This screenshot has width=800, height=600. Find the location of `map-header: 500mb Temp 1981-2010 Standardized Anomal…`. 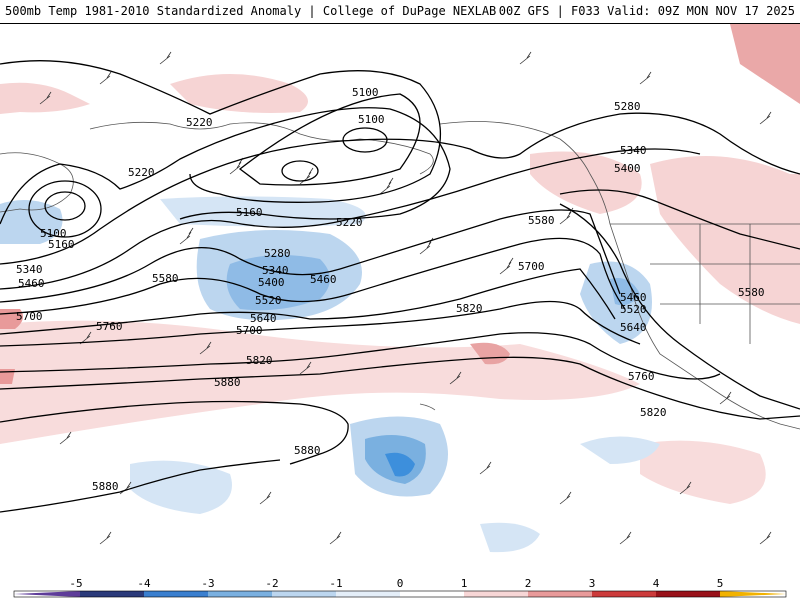

map-header: 500mb Temp 1981-2010 Standardized Anomal… is located at coordinates (400, 12).